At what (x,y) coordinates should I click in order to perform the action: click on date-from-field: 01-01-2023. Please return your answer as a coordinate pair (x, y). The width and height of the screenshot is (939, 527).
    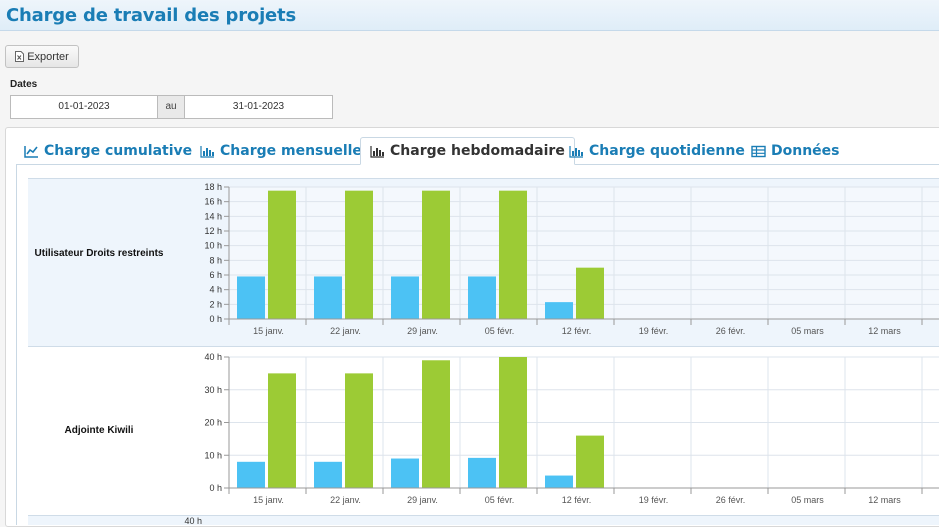
    Looking at the image, I should click on (84, 107).